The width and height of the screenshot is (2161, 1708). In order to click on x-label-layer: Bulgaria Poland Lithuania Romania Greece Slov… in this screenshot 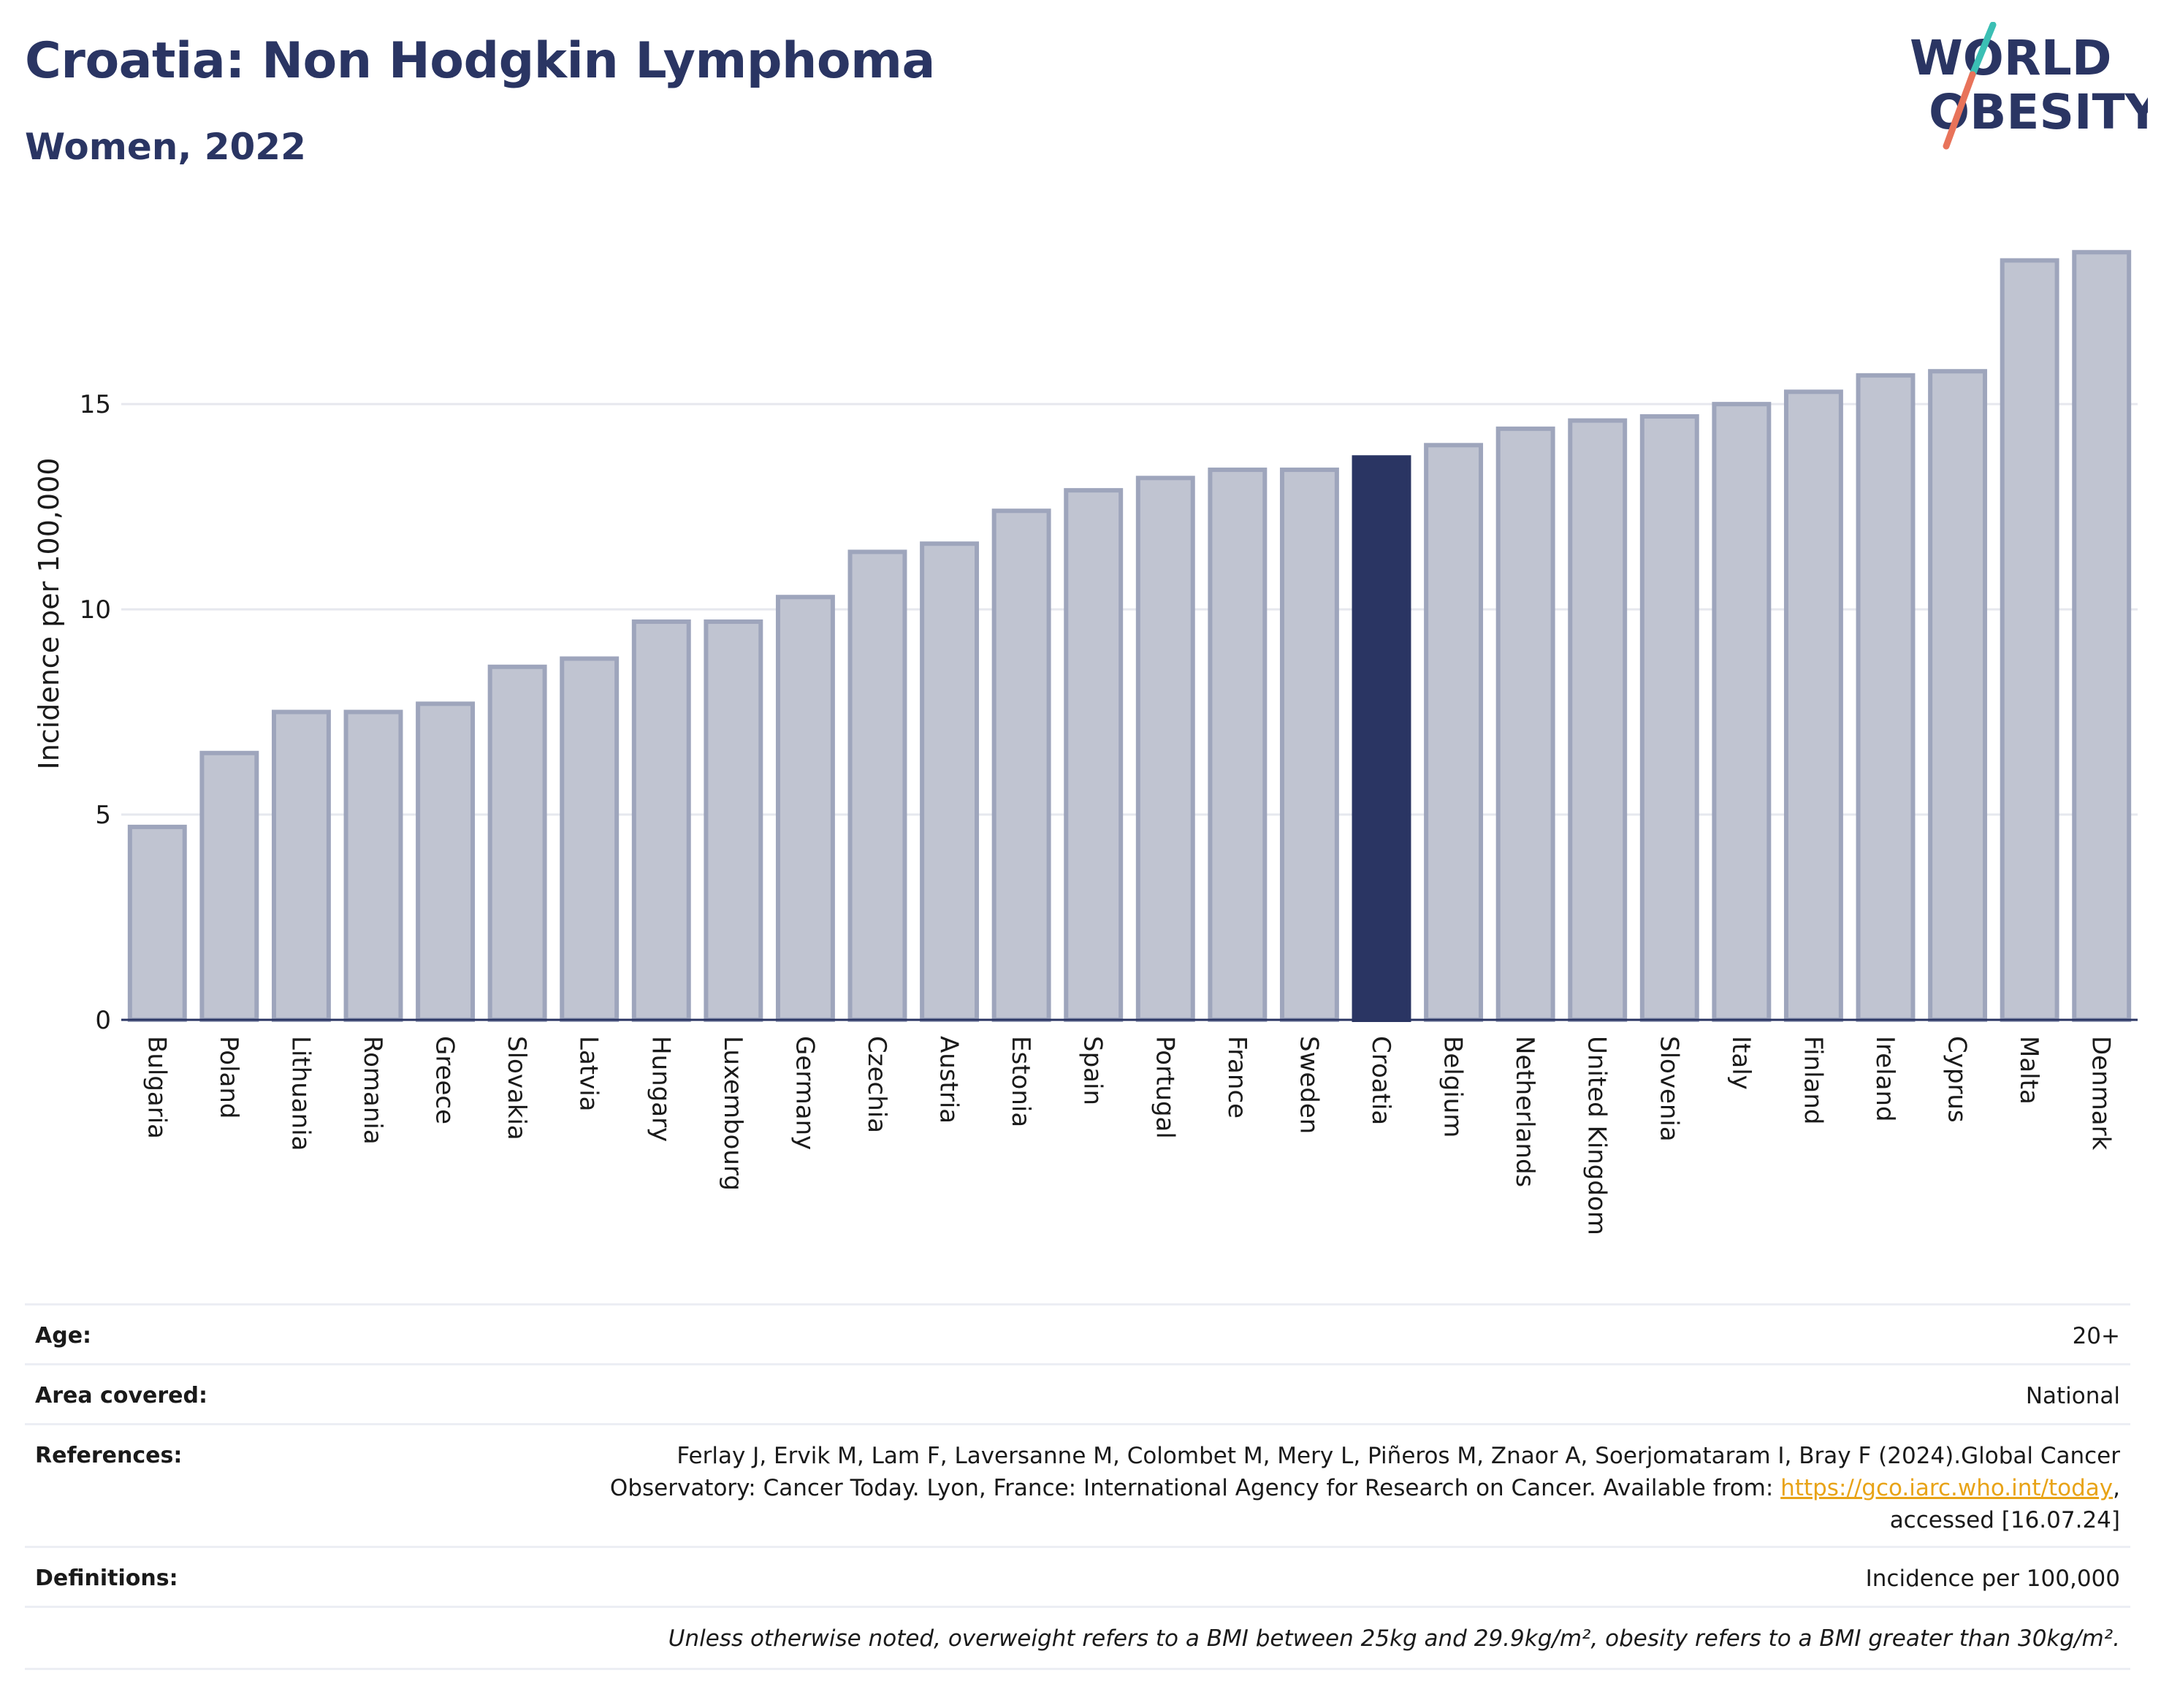, I will do `click(1128, 1135)`.